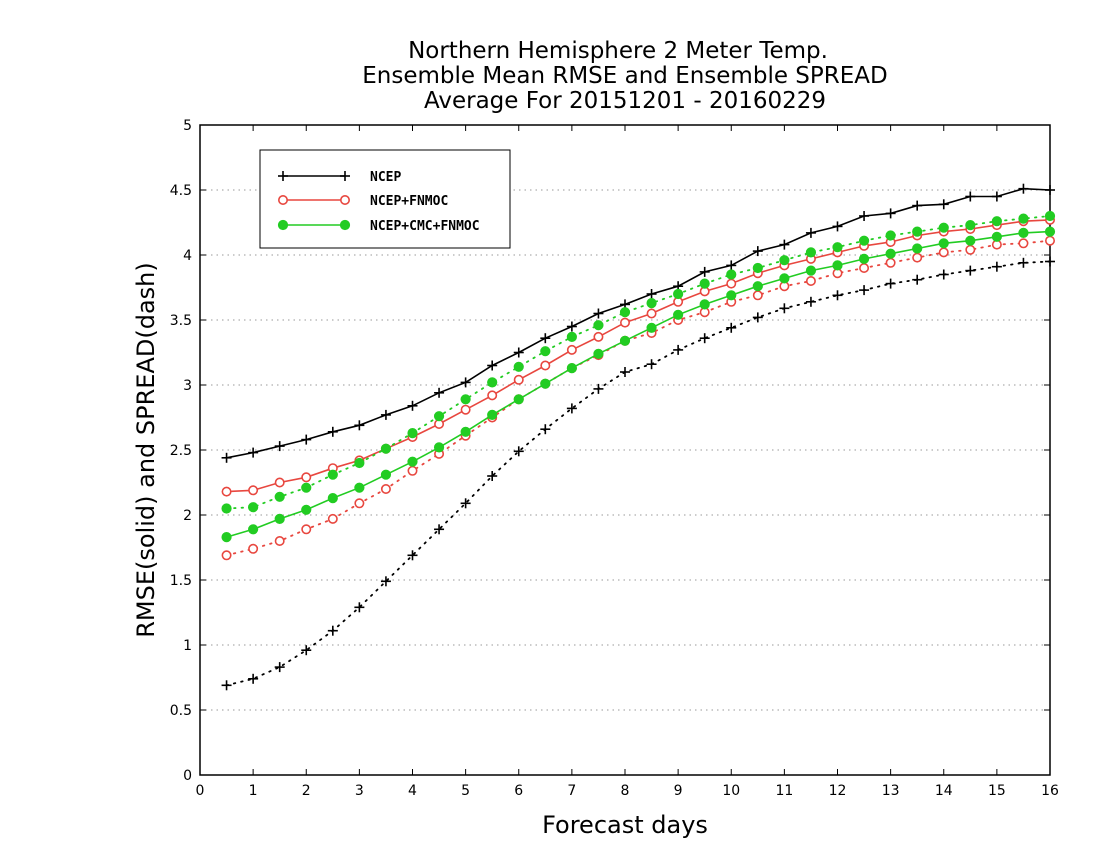 This screenshot has width=1100, height=850. What do you see at coordinates (625, 791) in the screenshot?
I see `x-tick-label: 8` at bounding box center [625, 791].